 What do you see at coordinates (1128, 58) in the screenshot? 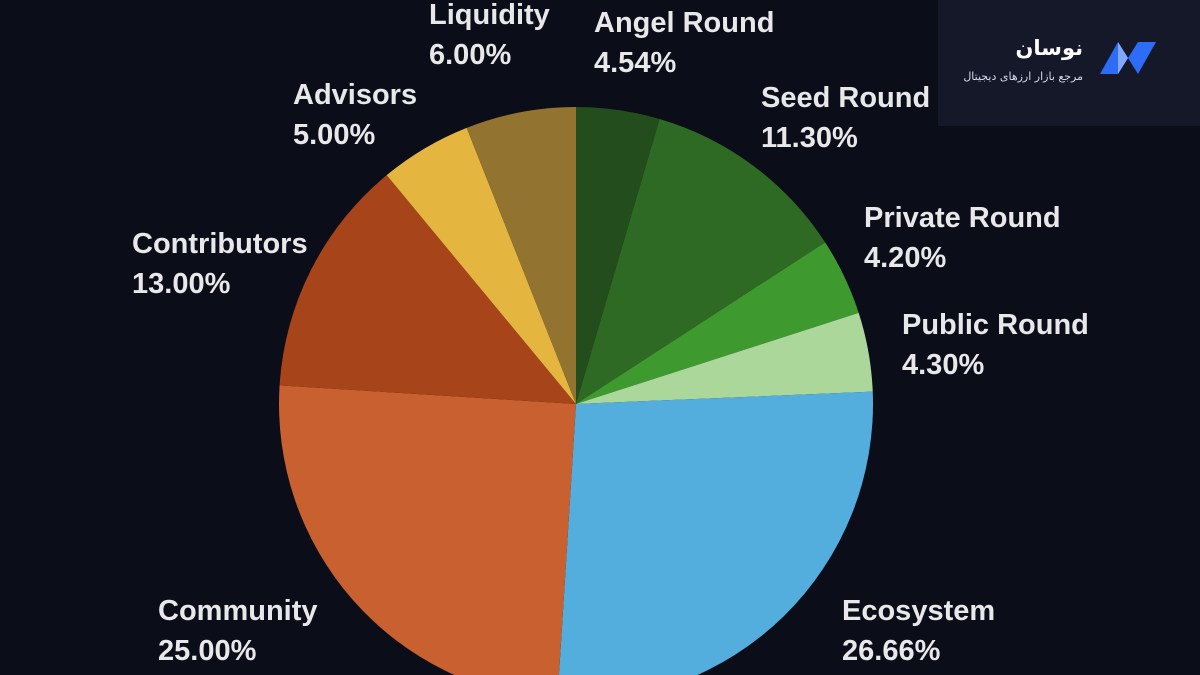
I see `nosan-logo-icon` at bounding box center [1128, 58].